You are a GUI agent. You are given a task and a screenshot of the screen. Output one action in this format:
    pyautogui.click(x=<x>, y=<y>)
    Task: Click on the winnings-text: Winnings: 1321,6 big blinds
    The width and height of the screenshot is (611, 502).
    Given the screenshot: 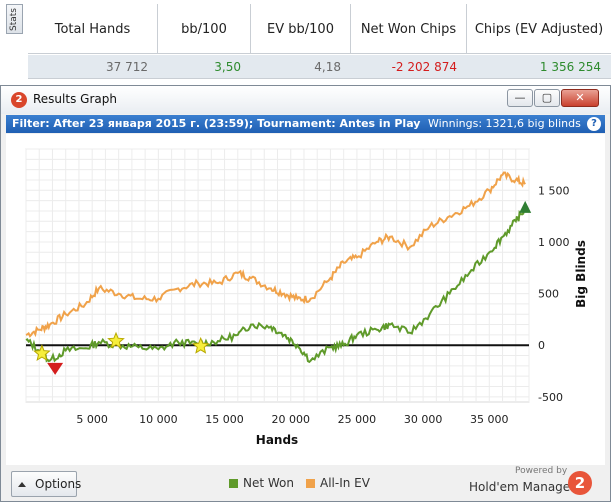 What is the action you would take?
    pyautogui.click(x=504, y=123)
    